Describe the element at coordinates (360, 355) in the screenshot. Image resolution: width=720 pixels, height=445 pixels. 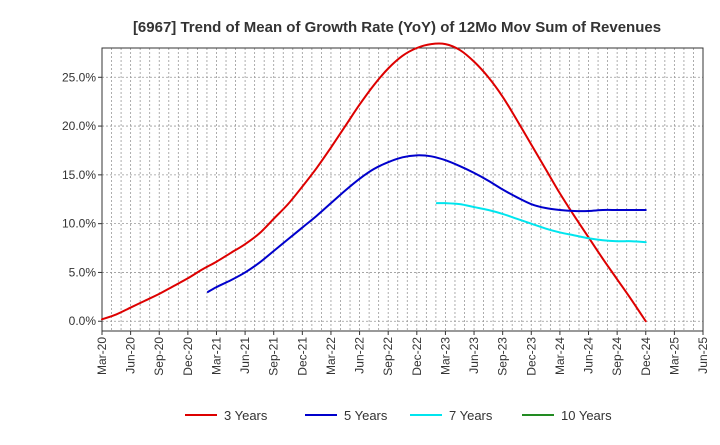
I see `x-tick-label: Jun-22` at that location.